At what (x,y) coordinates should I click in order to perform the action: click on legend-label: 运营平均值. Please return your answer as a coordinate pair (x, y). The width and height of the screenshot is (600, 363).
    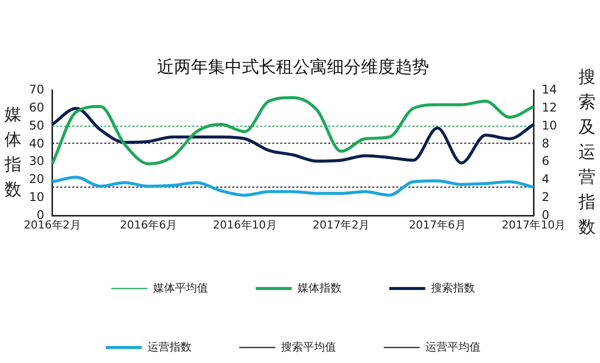
    Looking at the image, I should click on (452, 347).